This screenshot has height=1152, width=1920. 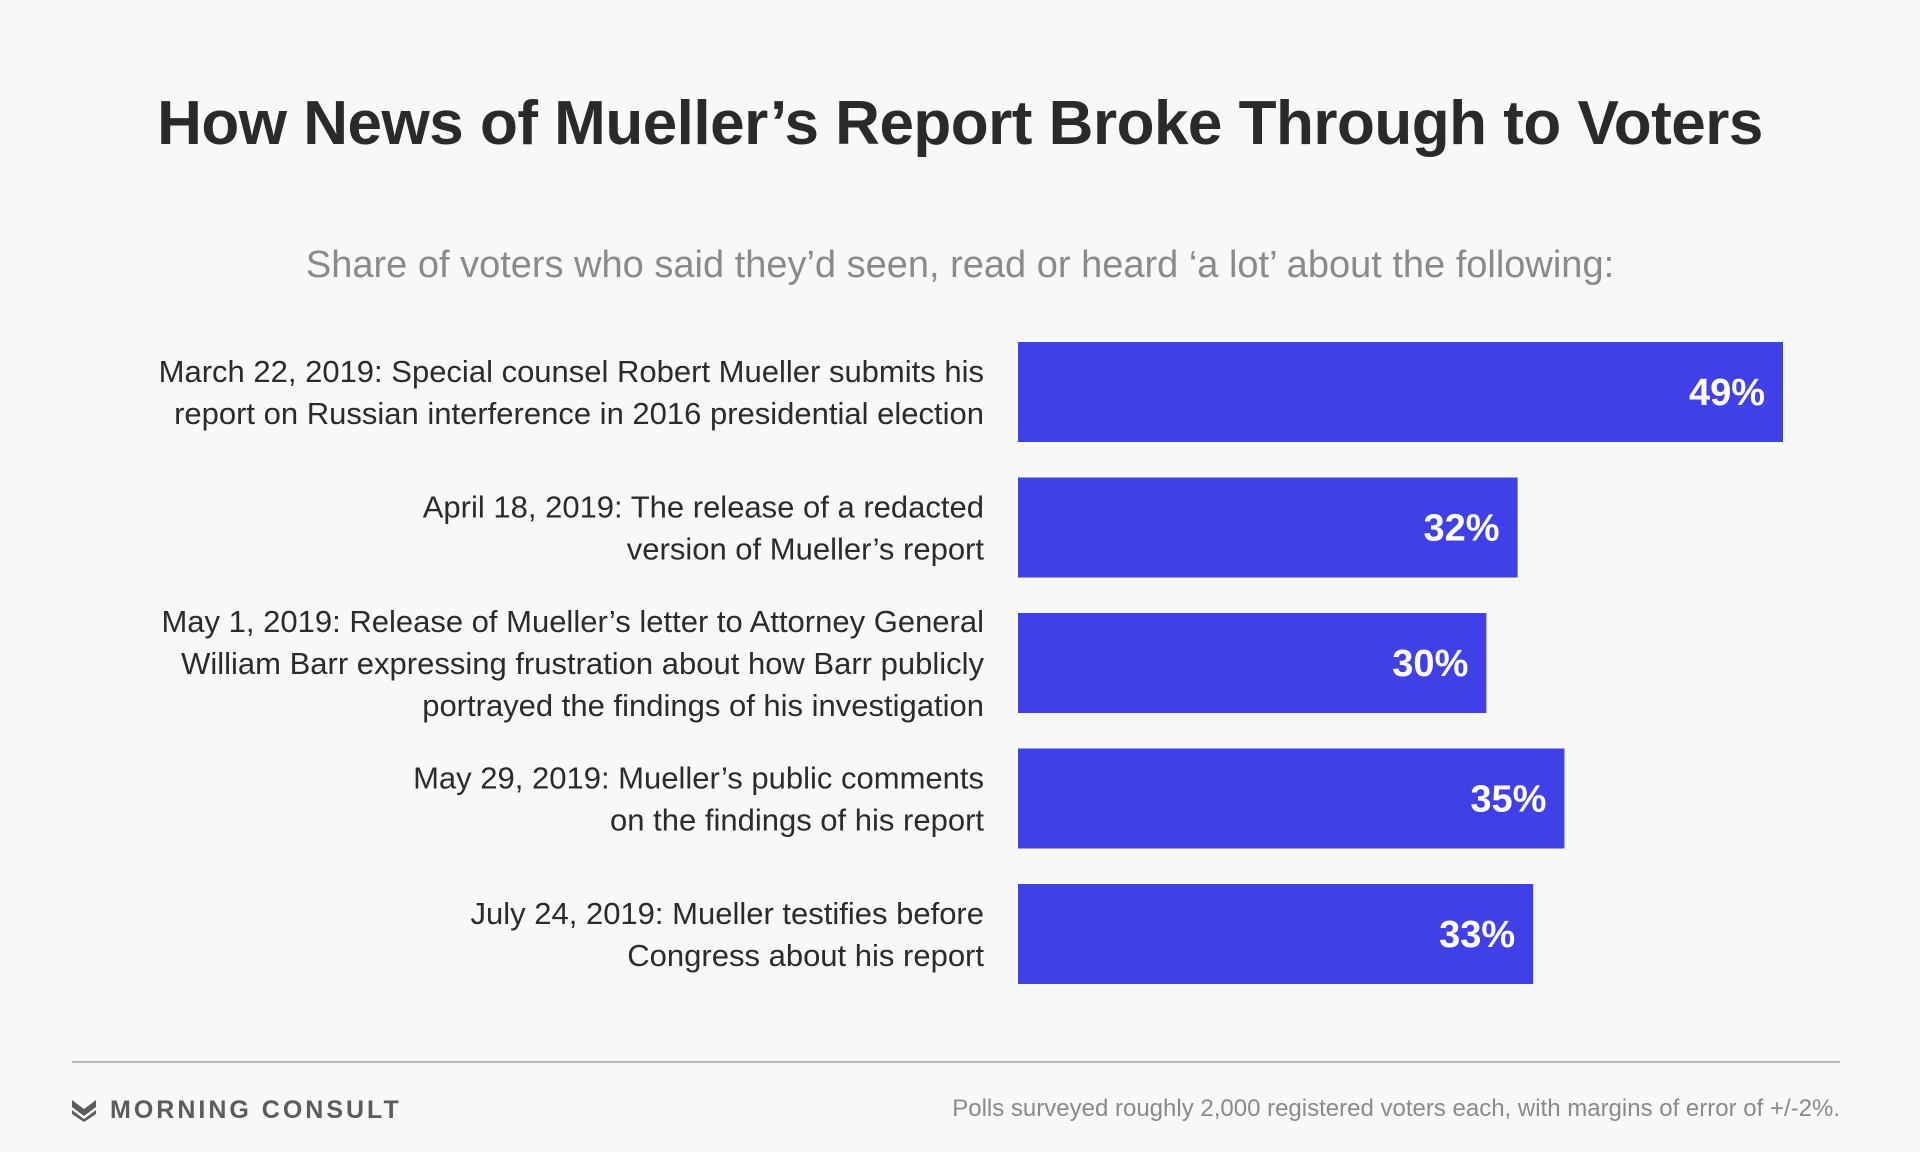 What do you see at coordinates (956, 1062) in the screenshot?
I see `footer-divider` at bounding box center [956, 1062].